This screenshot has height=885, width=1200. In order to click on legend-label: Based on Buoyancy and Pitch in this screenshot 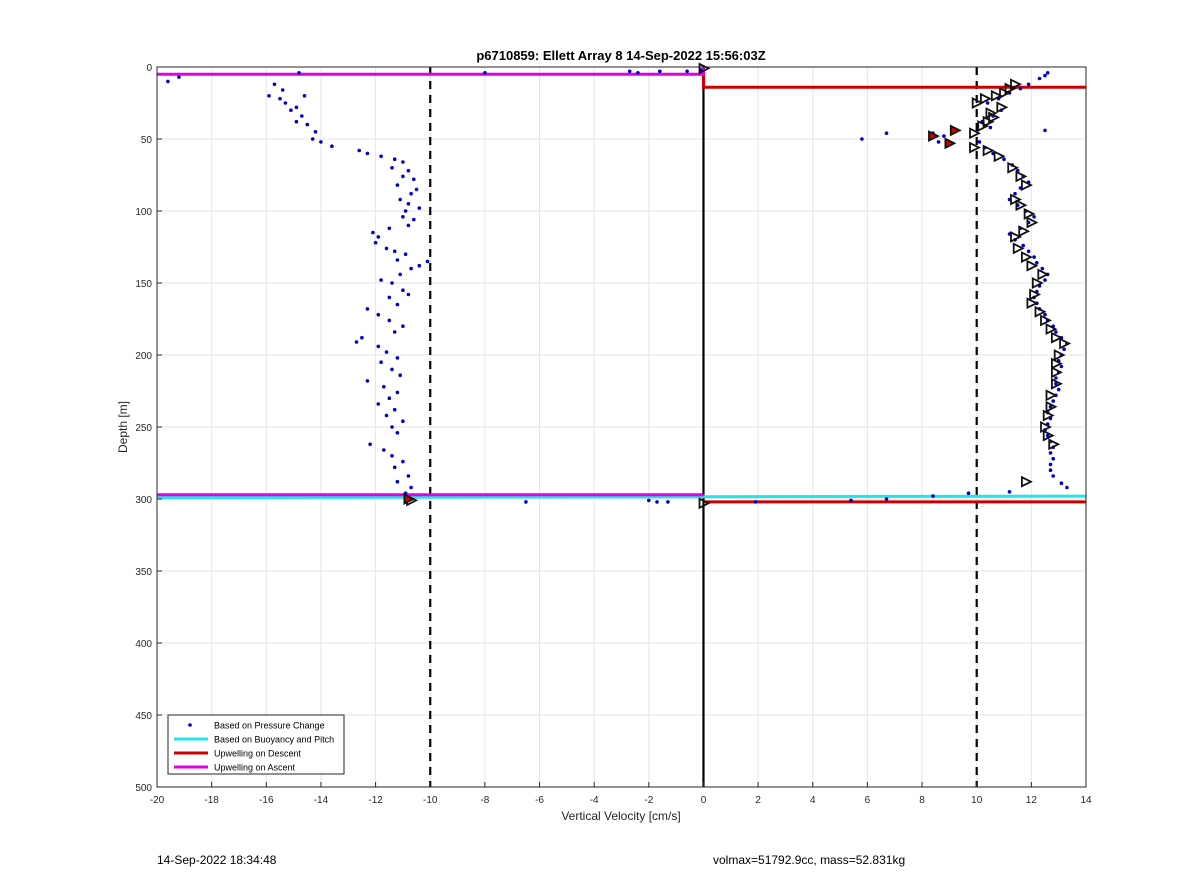, I will do `click(274, 740)`.